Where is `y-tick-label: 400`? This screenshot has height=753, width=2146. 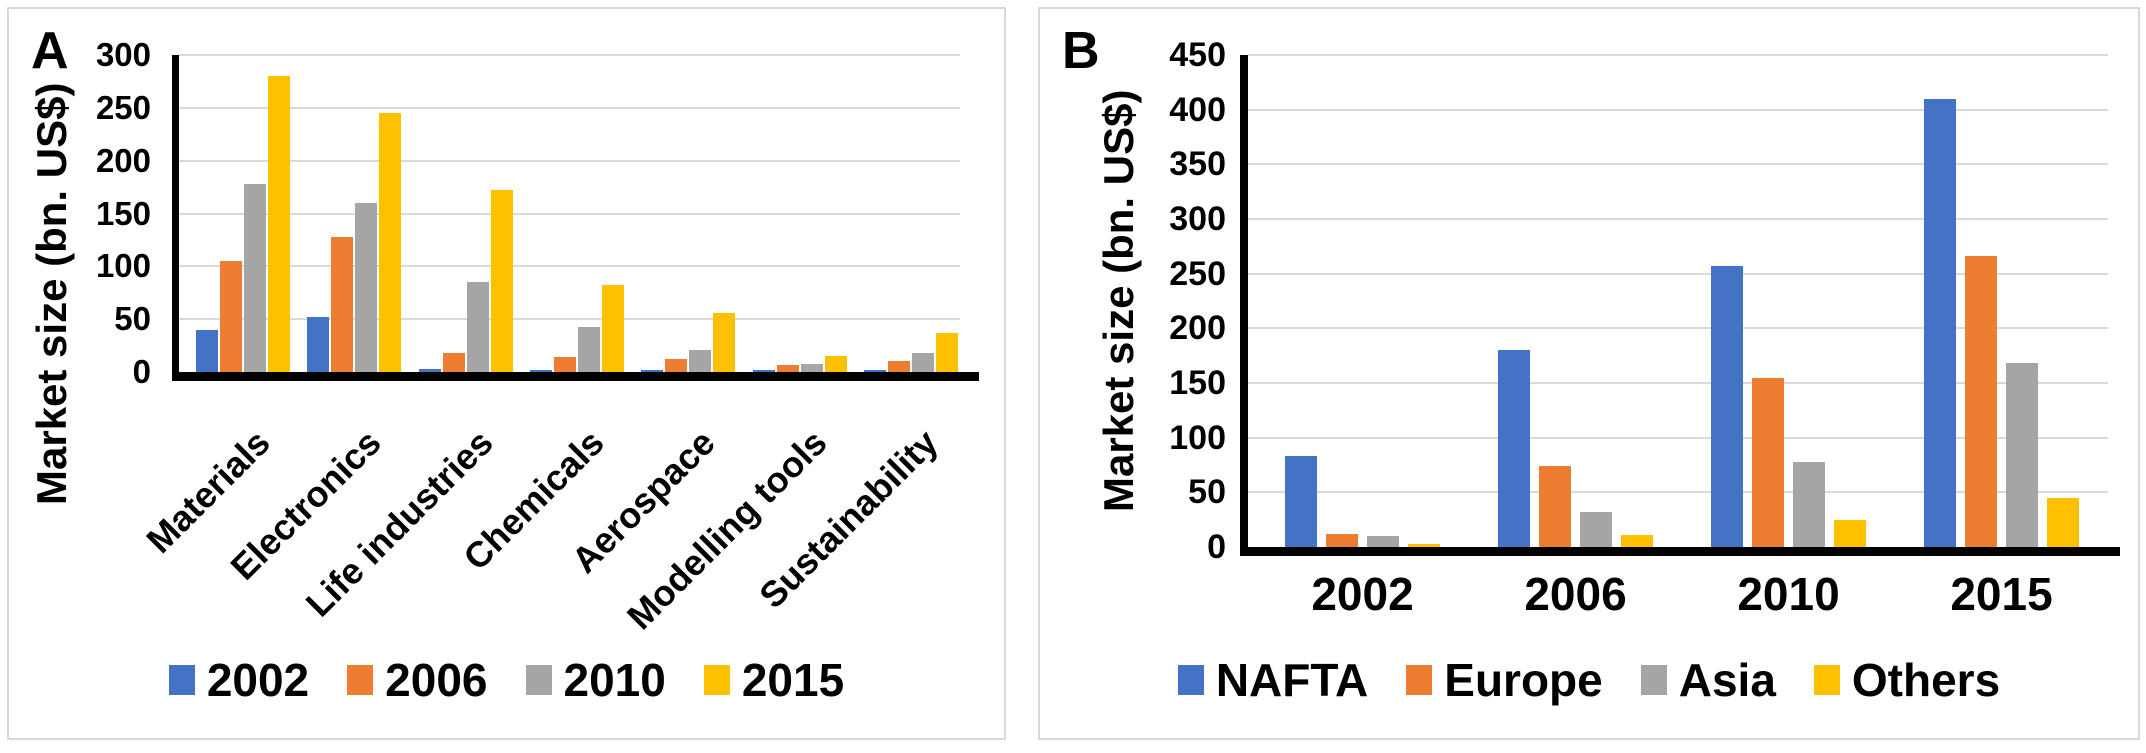 y-tick-label: 400 is located at coordinates (1197, 109).